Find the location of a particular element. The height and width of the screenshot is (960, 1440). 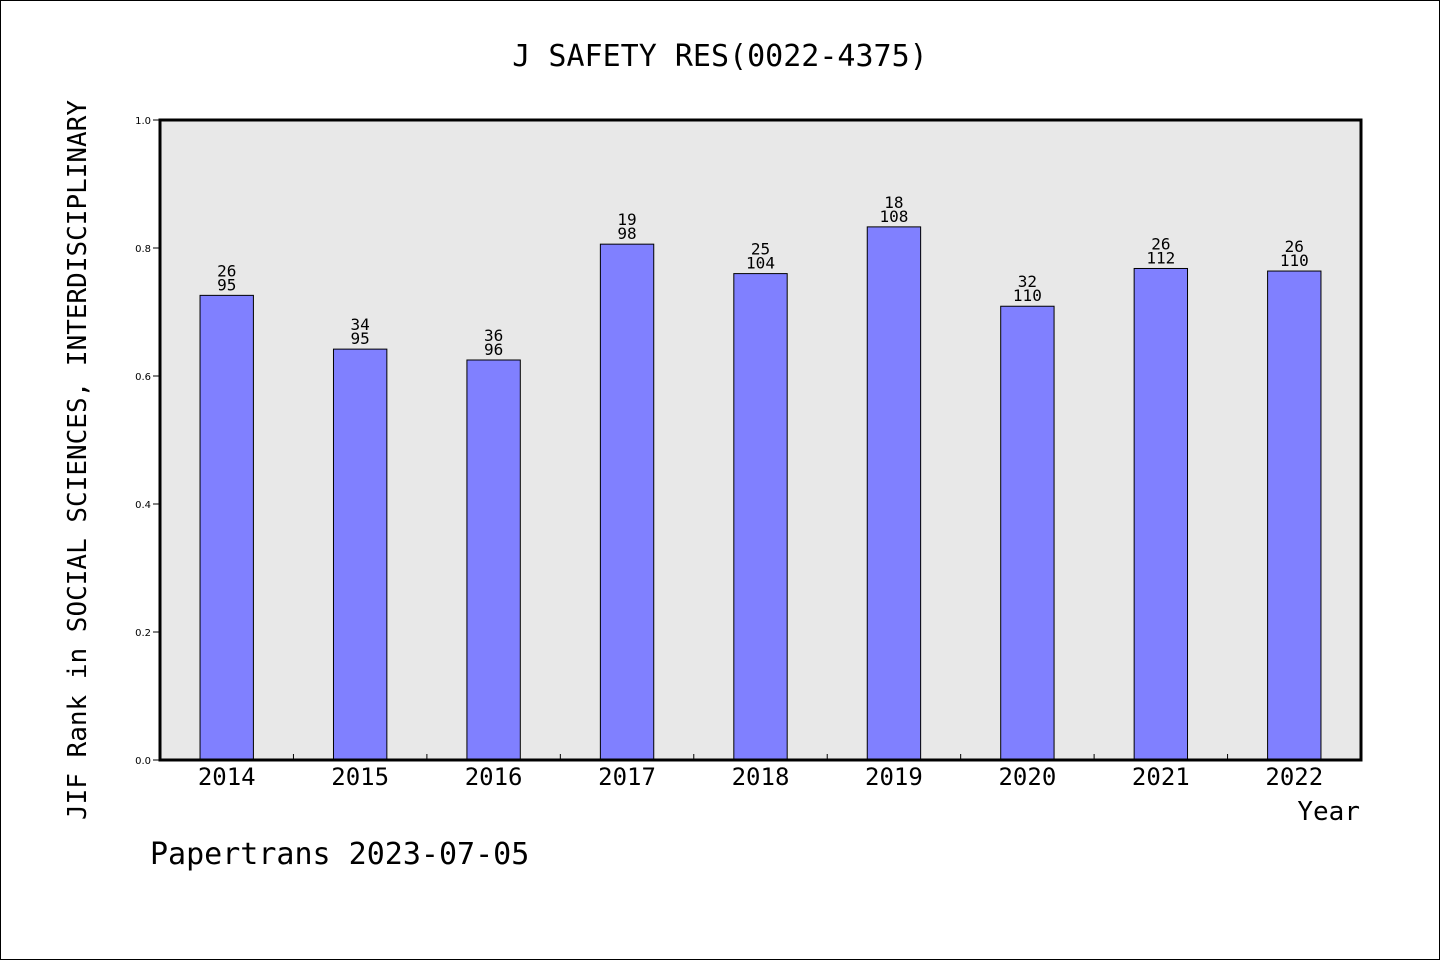

x-axis-label: Year is located at coordinates (1328, 812).